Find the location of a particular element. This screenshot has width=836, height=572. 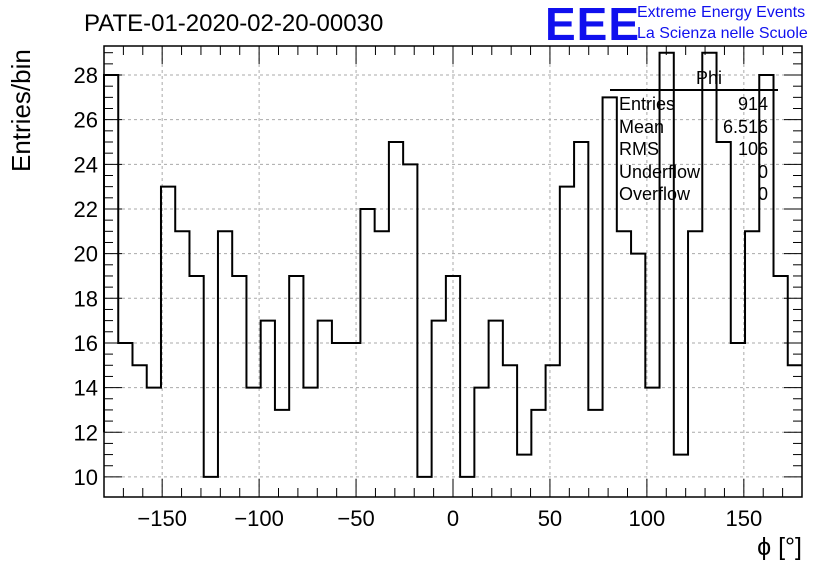

x-axis-label: ϕ [°] is located at coordinates (779, 547).